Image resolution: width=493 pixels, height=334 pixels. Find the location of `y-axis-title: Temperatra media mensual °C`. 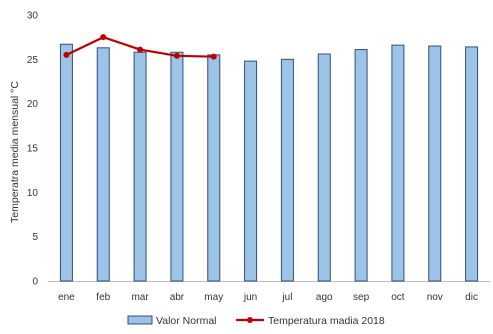

y-axis-title: Temperatra media mensual °C is located at coordinates (15, 152).